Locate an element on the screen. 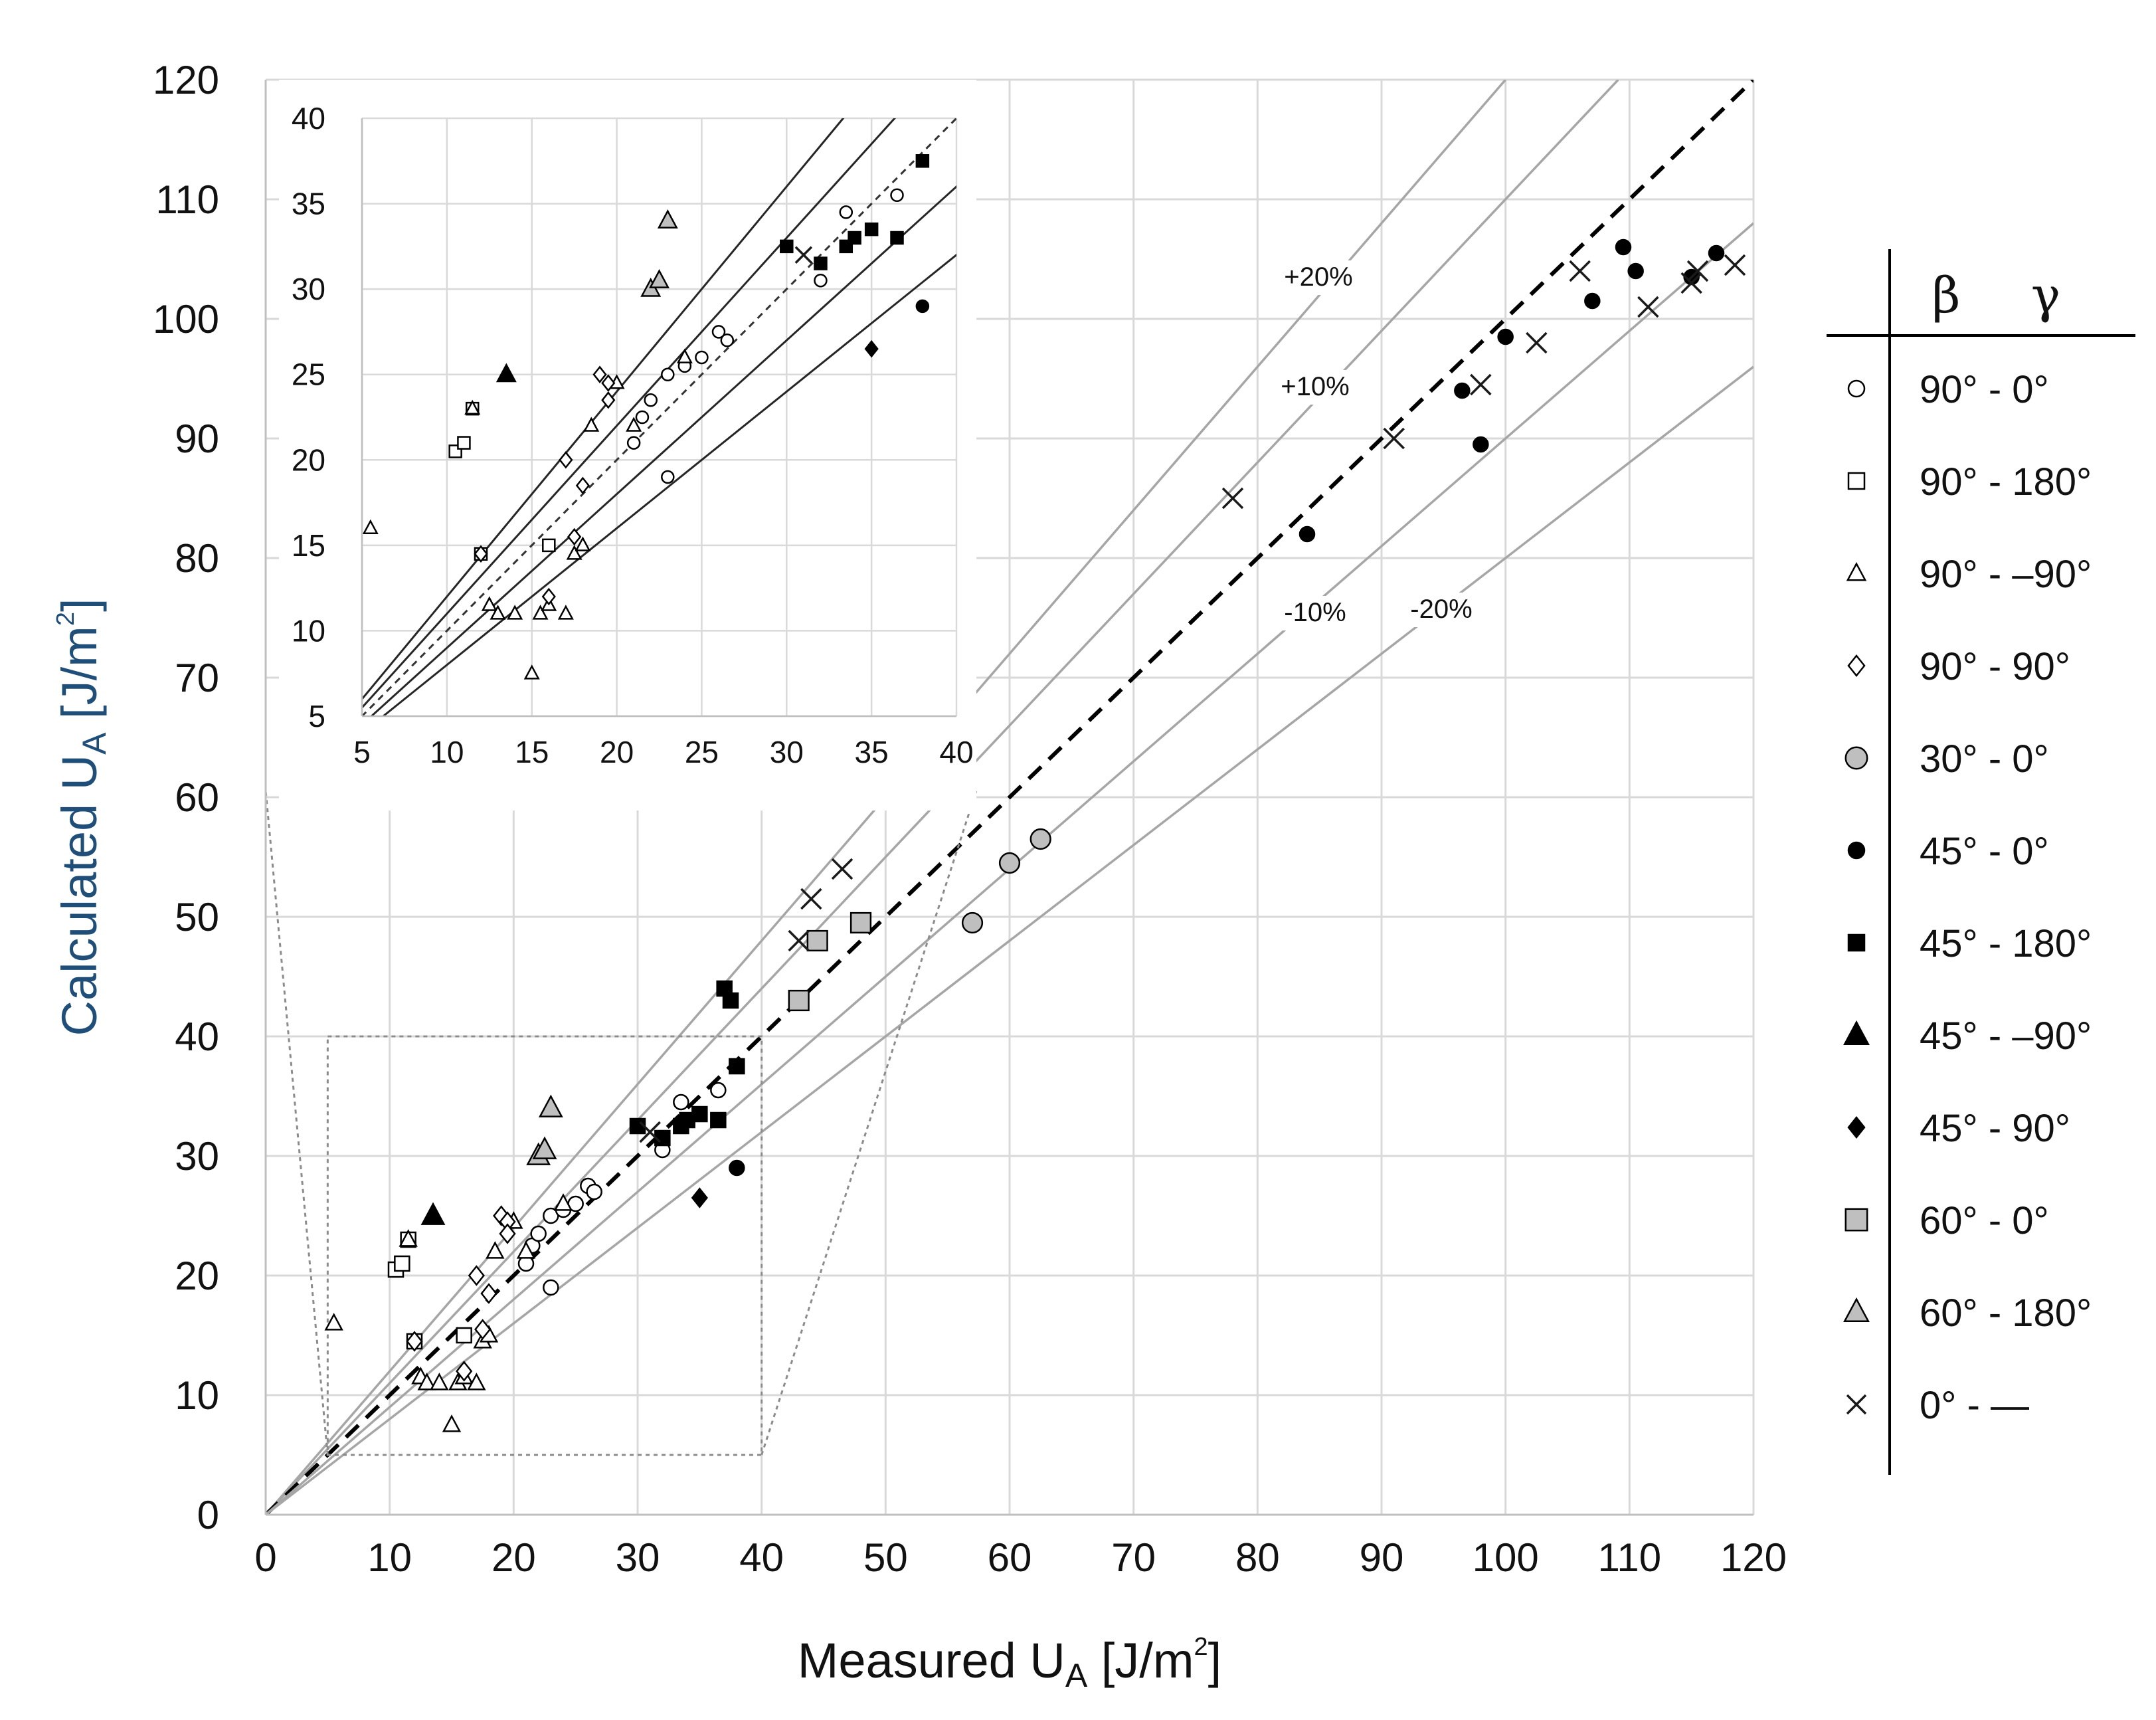  inset-x-tick-label: 25 is located at coordinates (702, 752).